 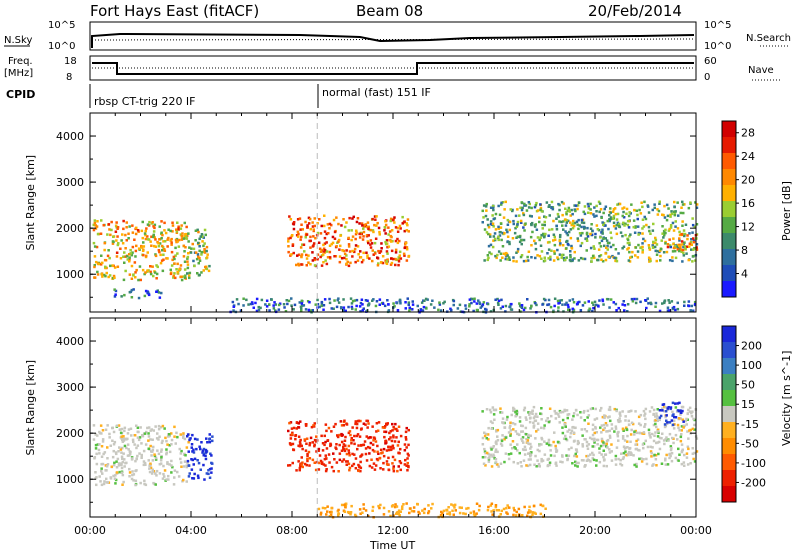 What do you see at coordinates (744, 250) in the screenshot?
I see `colorbar-tick-label: 8` at bounding box center [744, 250].